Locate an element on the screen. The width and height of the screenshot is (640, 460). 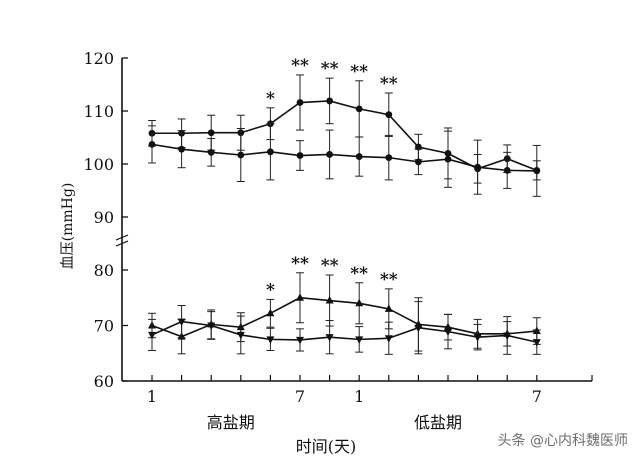
y-tick-label: 100 is located at coordinates (98, 164).